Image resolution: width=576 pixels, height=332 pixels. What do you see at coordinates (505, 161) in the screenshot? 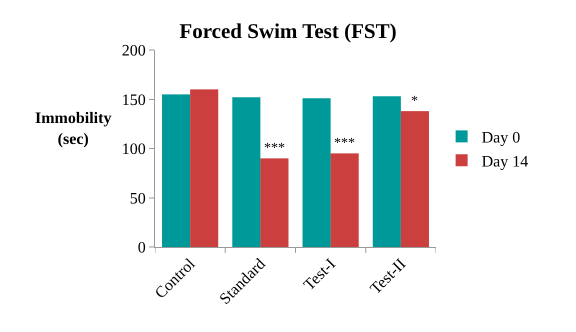
I see `legend-label: Day 14` at bounding box center [505, 161].